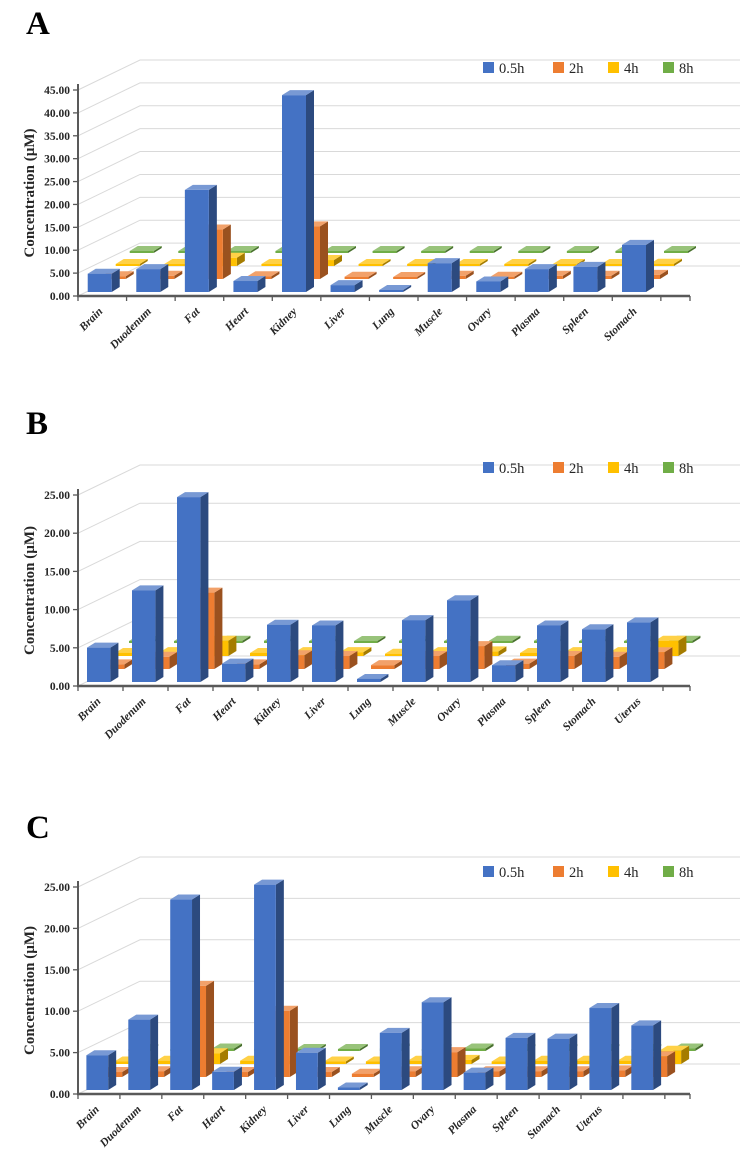  Describe the element at coordinates (57, 160) in the screenshot. I see `svg-text: 30.00` at that location.